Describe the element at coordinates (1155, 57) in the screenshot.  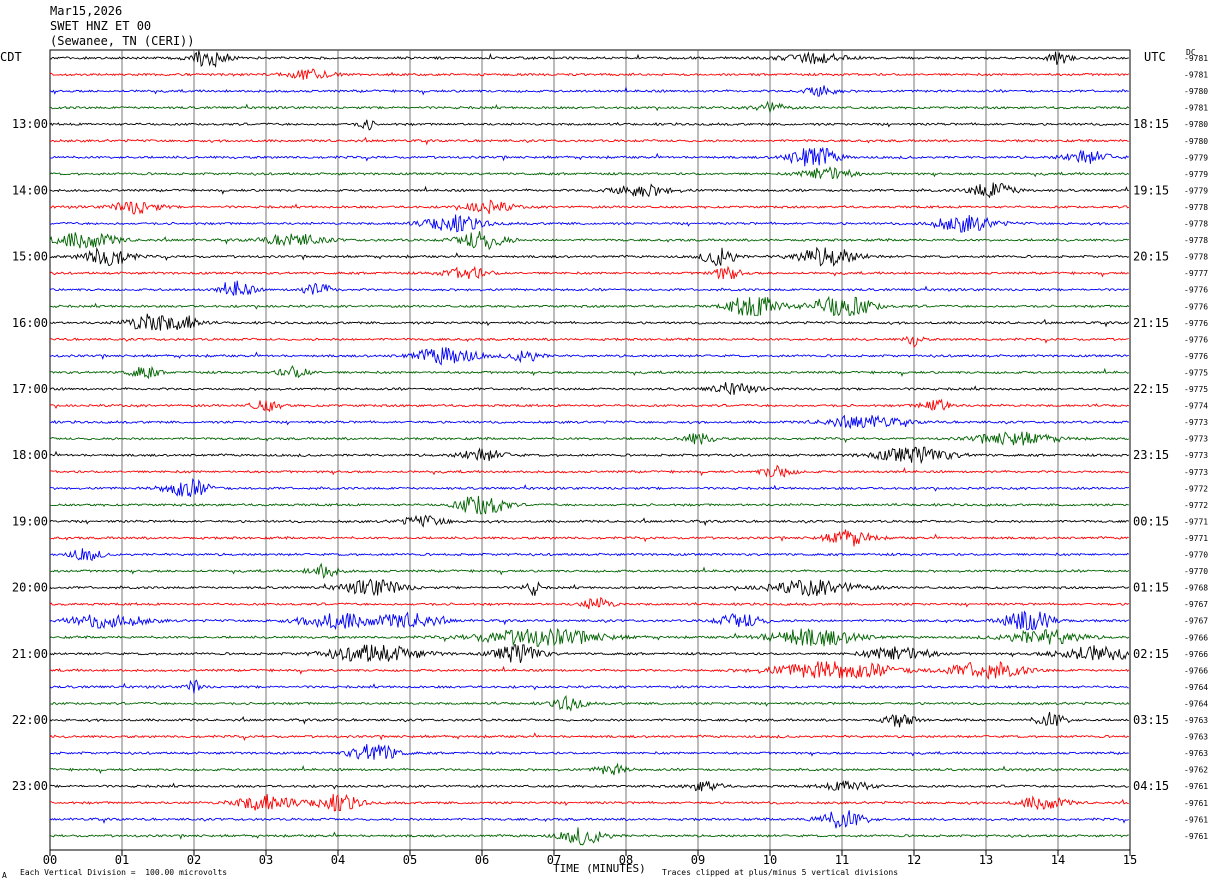
I see `right-timezone-label: UTC` at that location.